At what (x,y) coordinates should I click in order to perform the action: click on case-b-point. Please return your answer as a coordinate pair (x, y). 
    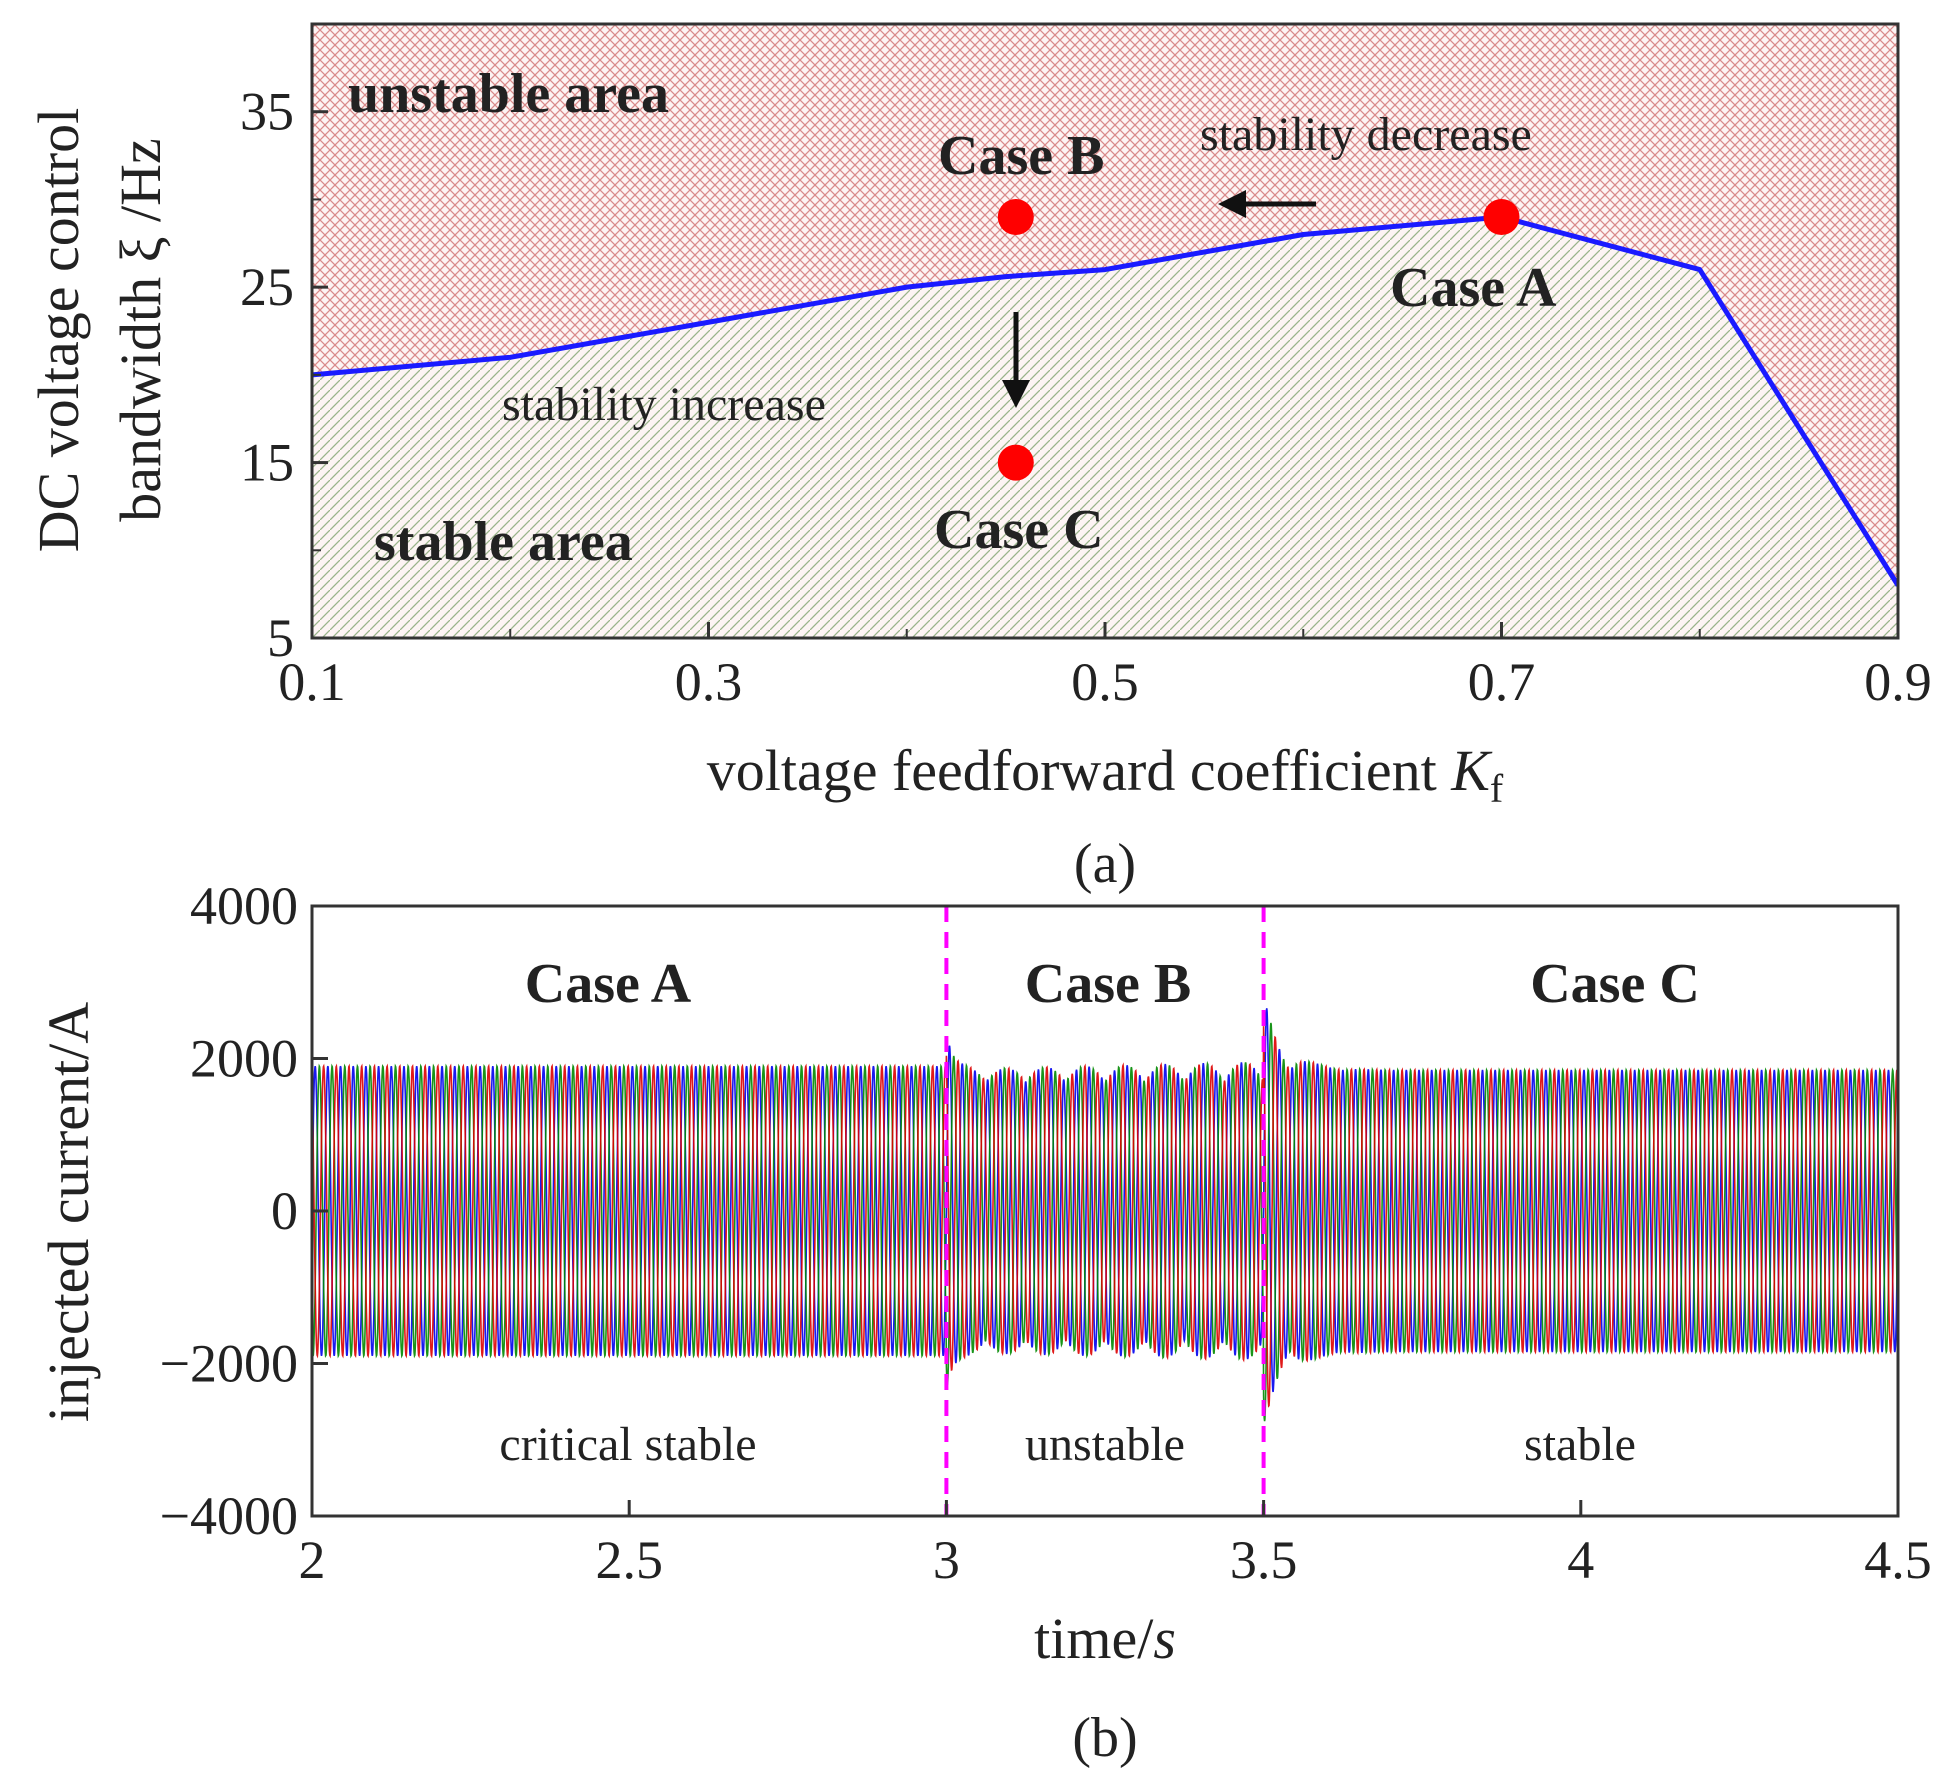
    Looking at the image, I should click on (1015, 216).